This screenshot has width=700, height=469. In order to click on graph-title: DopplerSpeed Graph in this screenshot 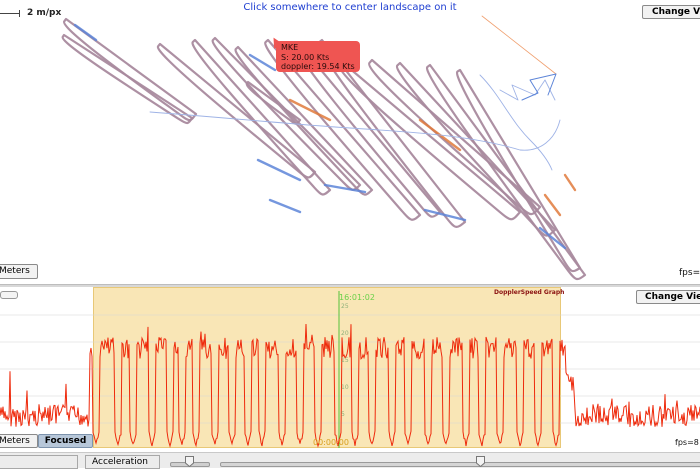, I will do `click(529, 292)`.